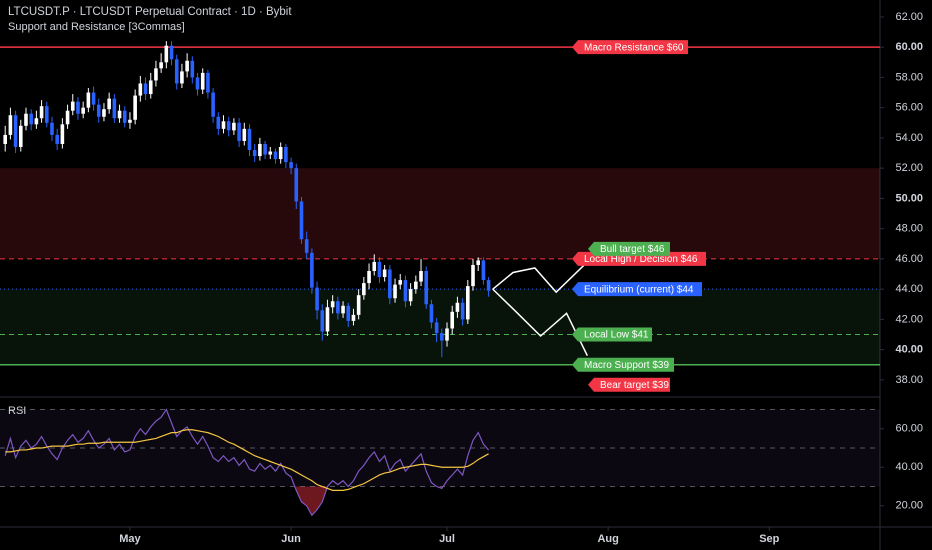 The image size is (932, 550). What do you see at coordinates (909, 138) in the screenshot?
I see `y-tick-label: 54.00` at bounding box center [909, 138].